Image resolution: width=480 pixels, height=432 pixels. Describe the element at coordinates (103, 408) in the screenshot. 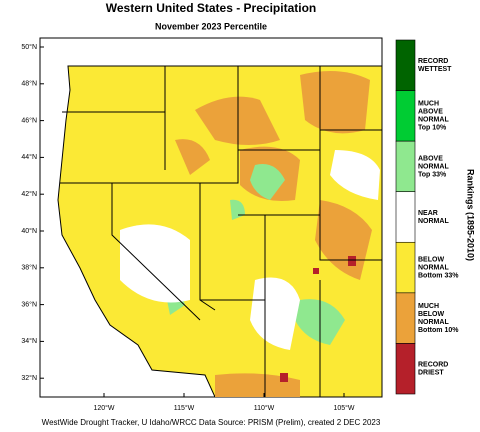

I see `lon-label: 120°W` at that location.